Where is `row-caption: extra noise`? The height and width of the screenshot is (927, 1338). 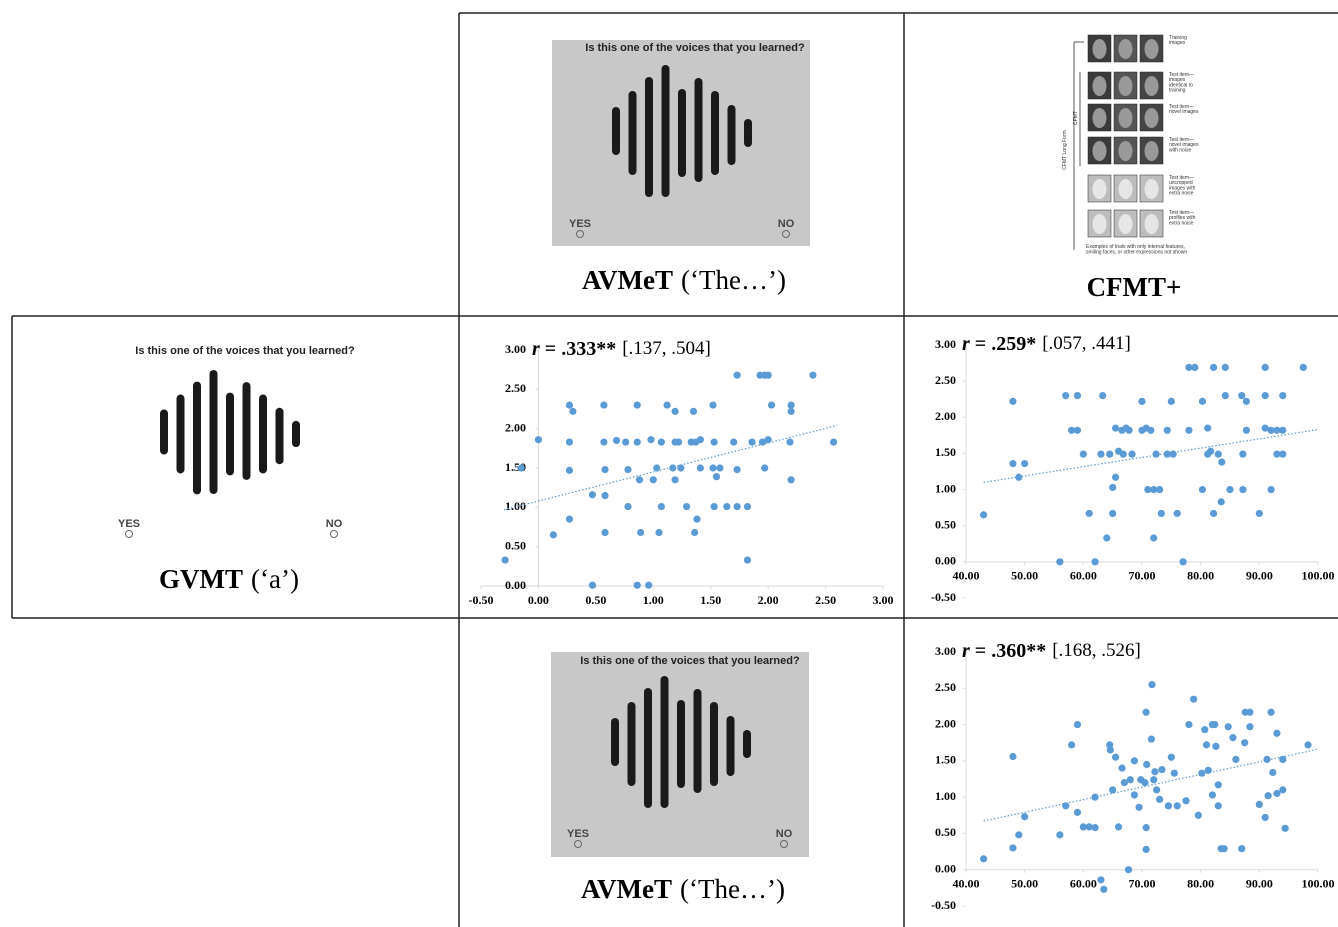
row-caption: extra noise is located at coordinates (1181, 223).